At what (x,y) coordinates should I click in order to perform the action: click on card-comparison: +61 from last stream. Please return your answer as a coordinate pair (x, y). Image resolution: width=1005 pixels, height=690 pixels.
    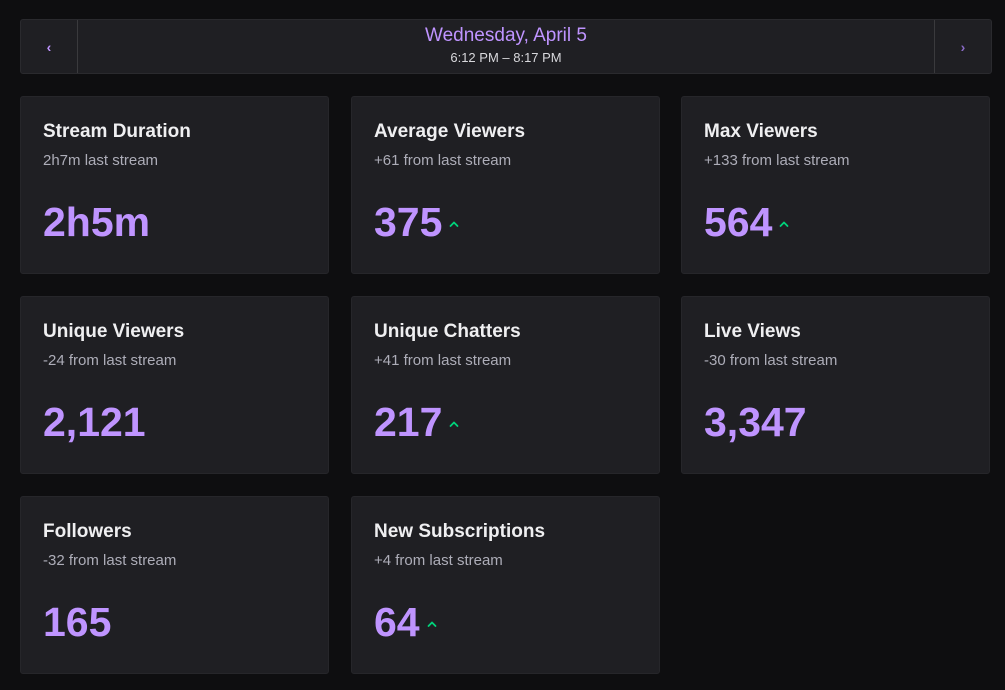
    Looking at the image, I should click on (443, 160).